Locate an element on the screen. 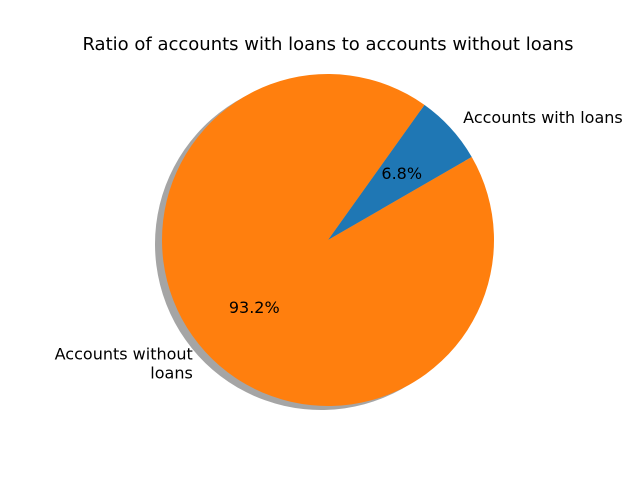  pie-pct-label-1: 93.2% is located at coordinates (254, 307).